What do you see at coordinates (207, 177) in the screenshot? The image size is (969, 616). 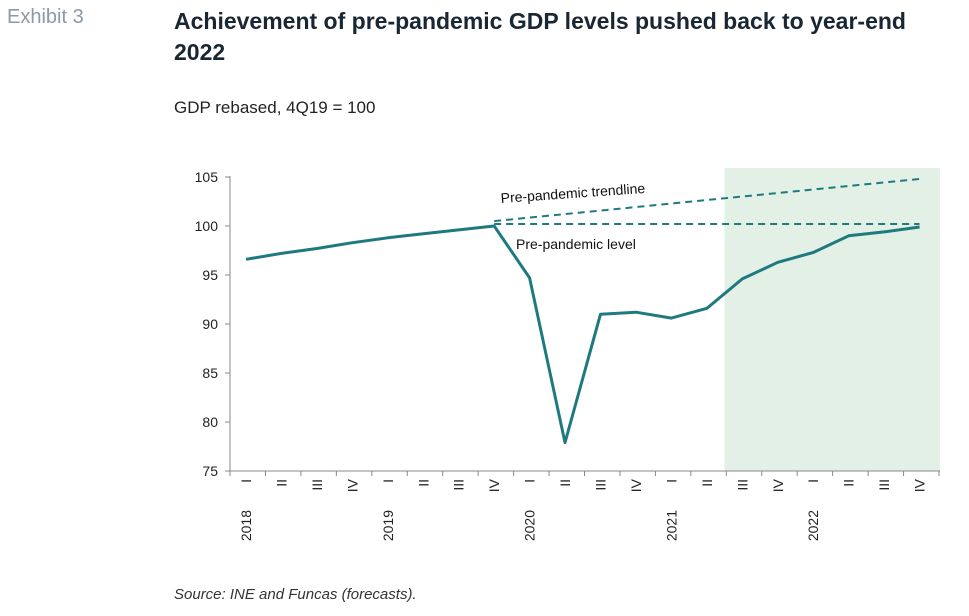 I see `y-tick-label: 105` at bounding box center [207, 177].